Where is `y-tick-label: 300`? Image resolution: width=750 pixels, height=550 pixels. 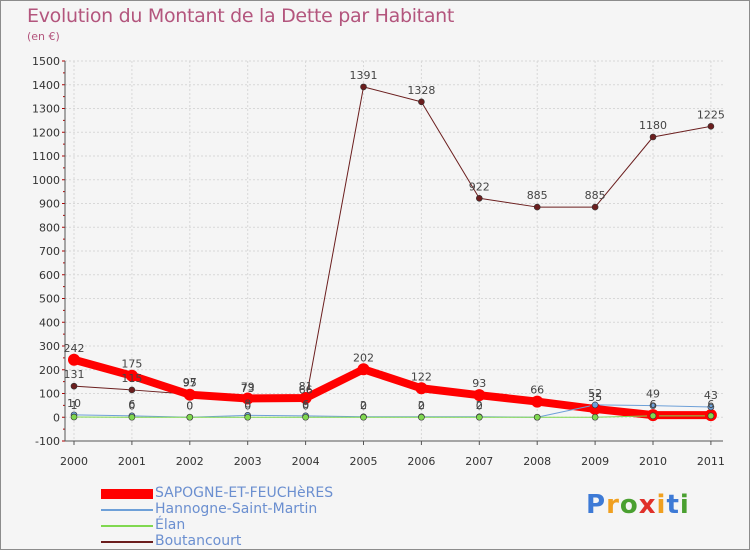 y-tick-label: 300 is located at coordinates (49, 346).